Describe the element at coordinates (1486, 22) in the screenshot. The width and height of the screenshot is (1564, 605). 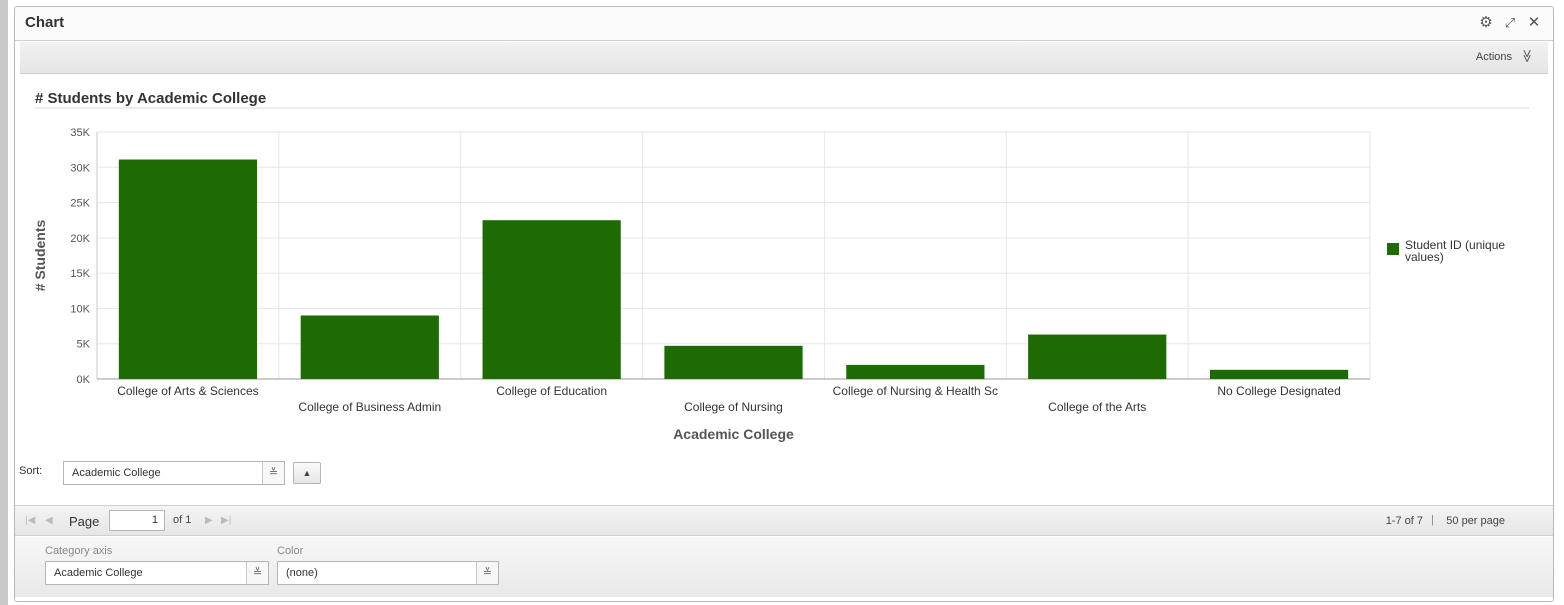
I see `gear-icon: ⚙` at that location.